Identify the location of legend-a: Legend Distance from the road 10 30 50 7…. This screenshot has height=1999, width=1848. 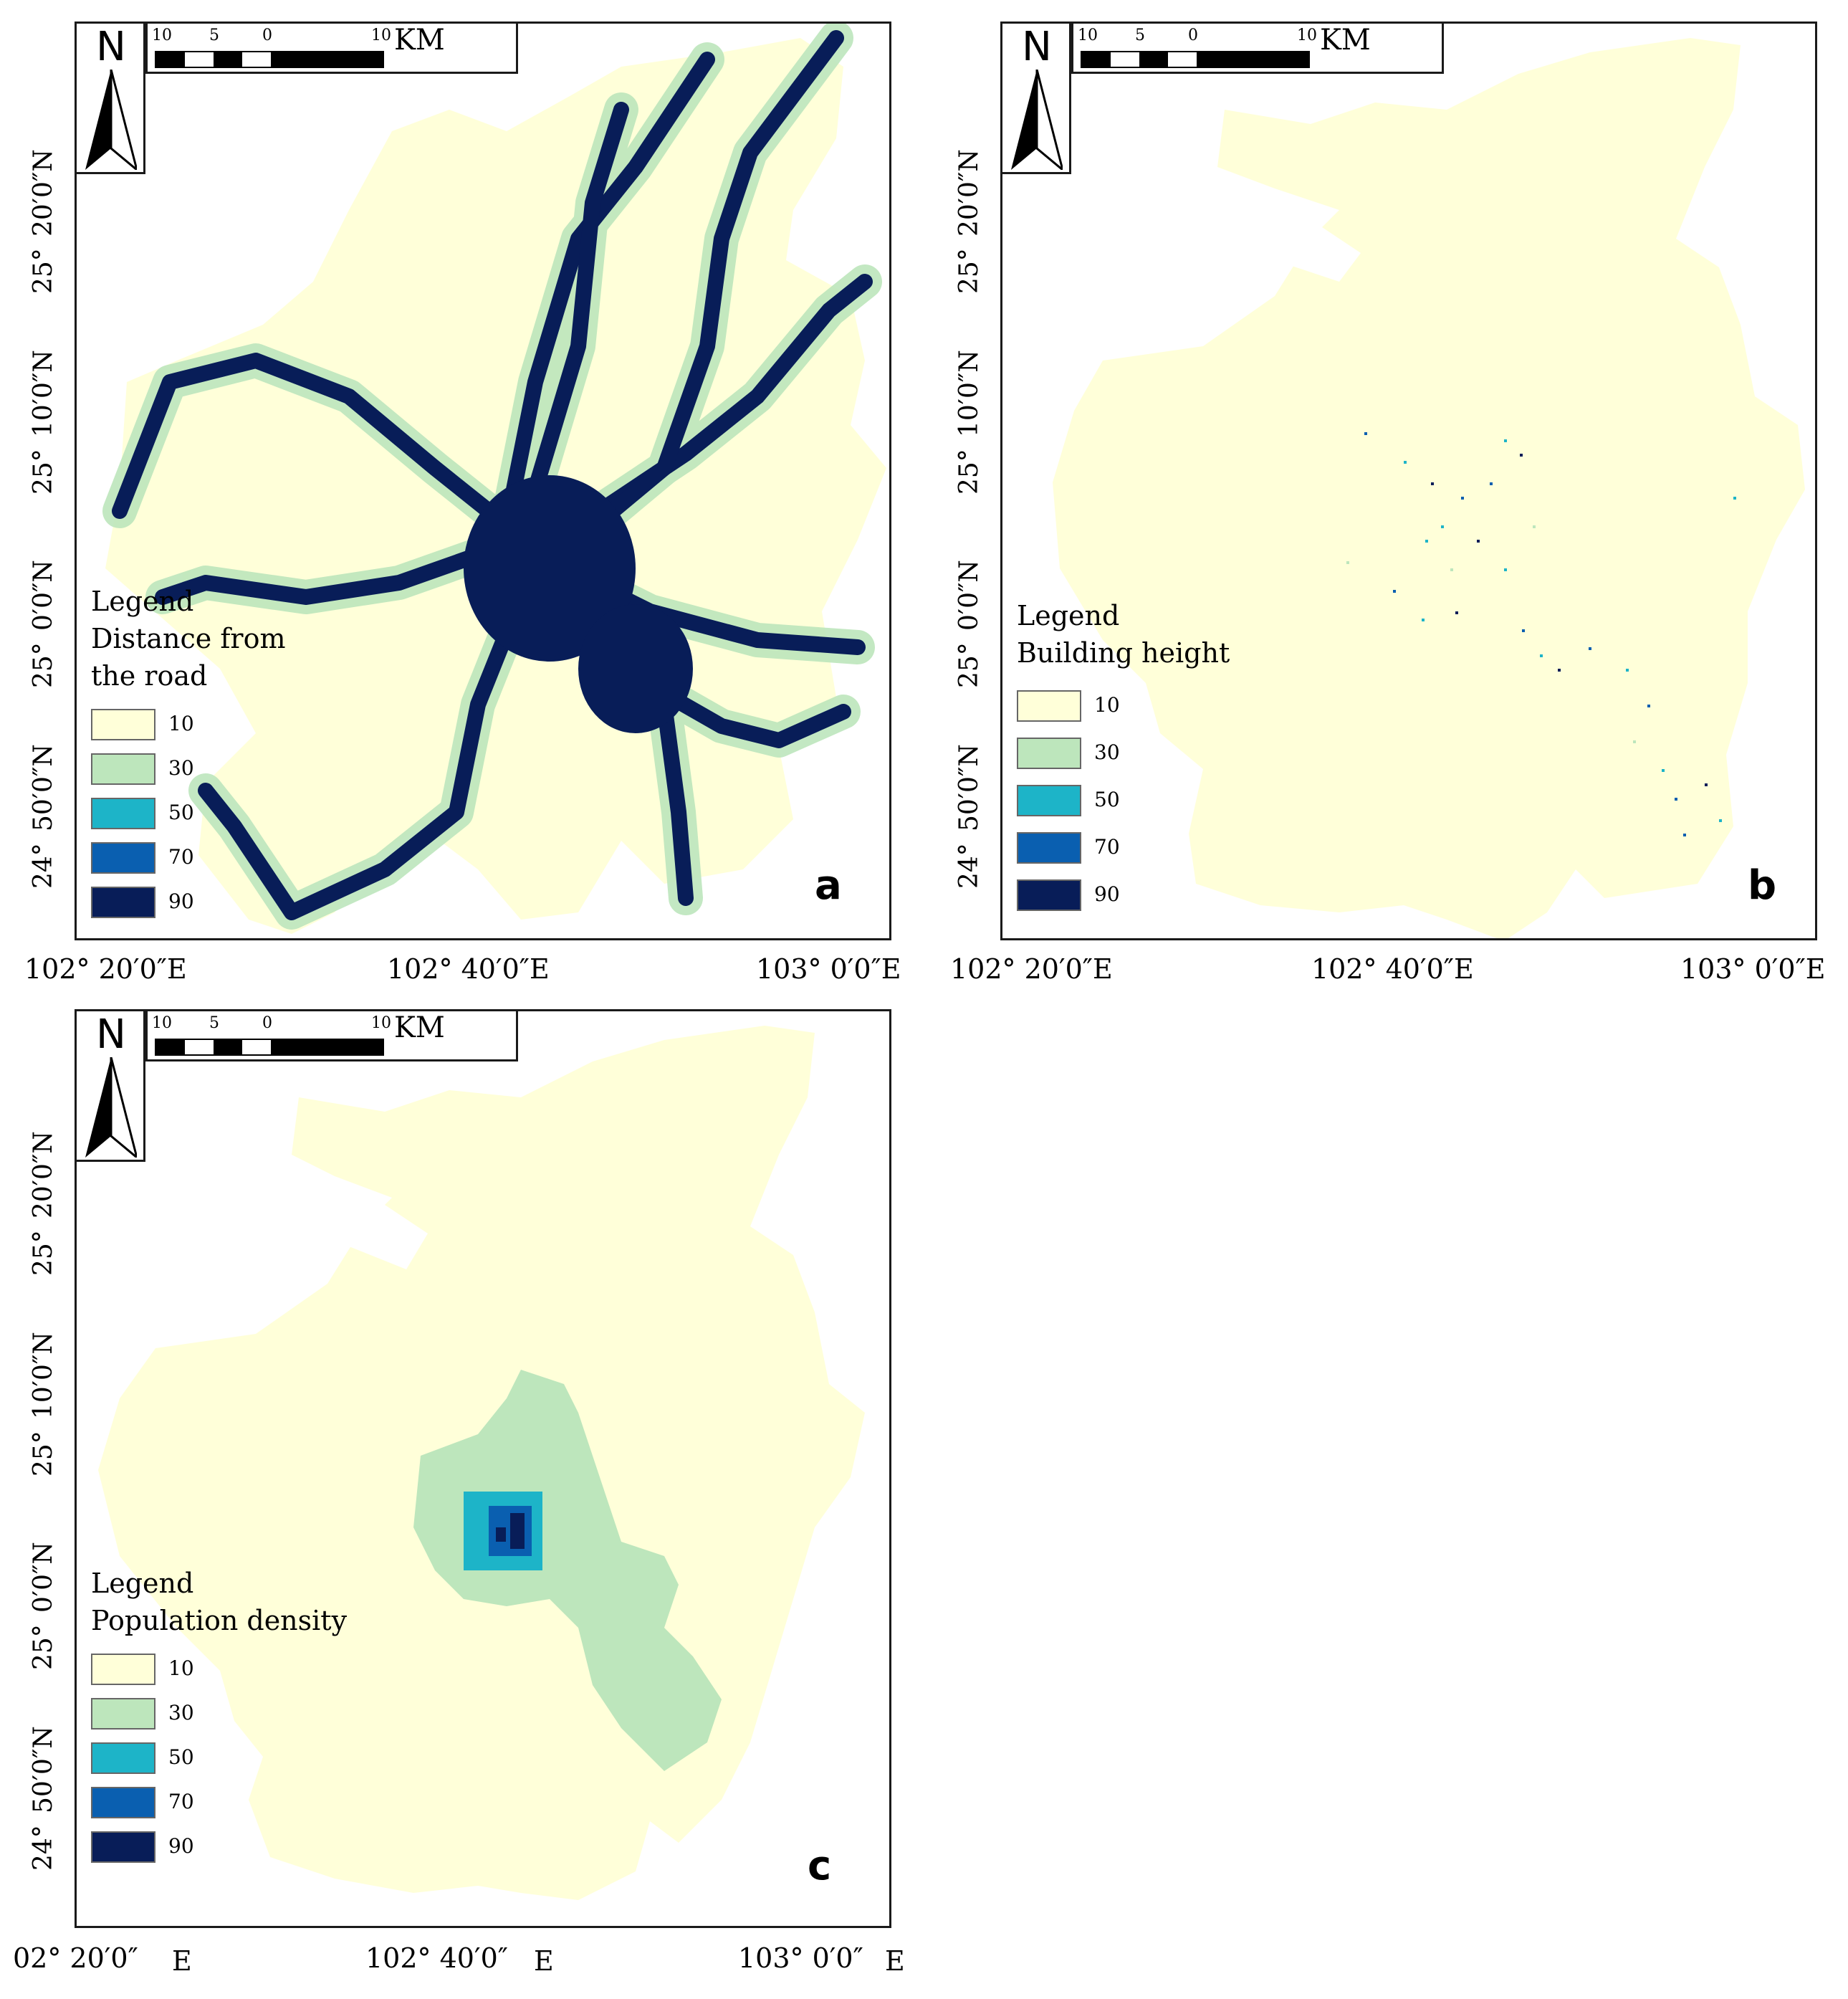
(188, 755).